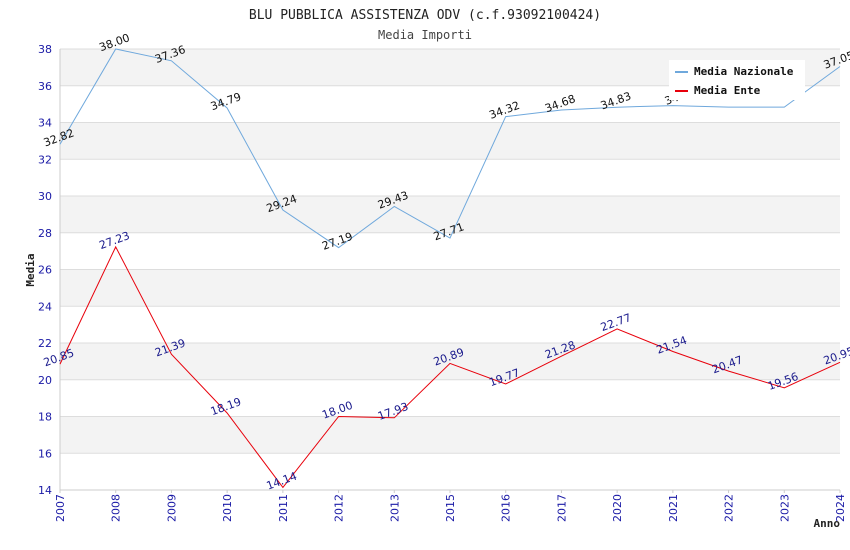 The image size is (850, 550). Describe the element at coordinates (45, 123) in the screenshot. I see `y-tick-label: 34` at that location.